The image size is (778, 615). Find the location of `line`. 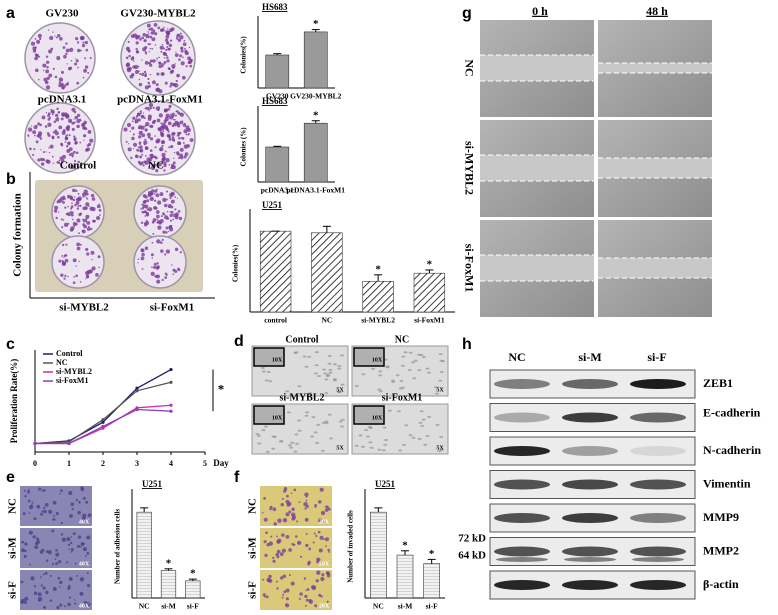

line is located at coordinates (103, 424).